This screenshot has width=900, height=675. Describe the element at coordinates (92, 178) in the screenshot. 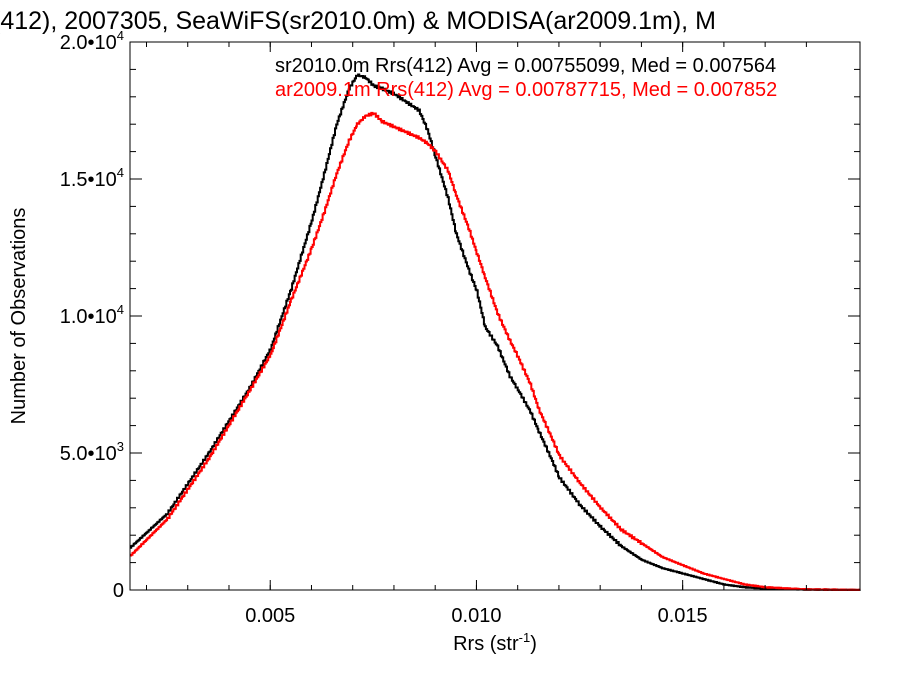

I see `y-tick-label: 1.5•104` at that location.